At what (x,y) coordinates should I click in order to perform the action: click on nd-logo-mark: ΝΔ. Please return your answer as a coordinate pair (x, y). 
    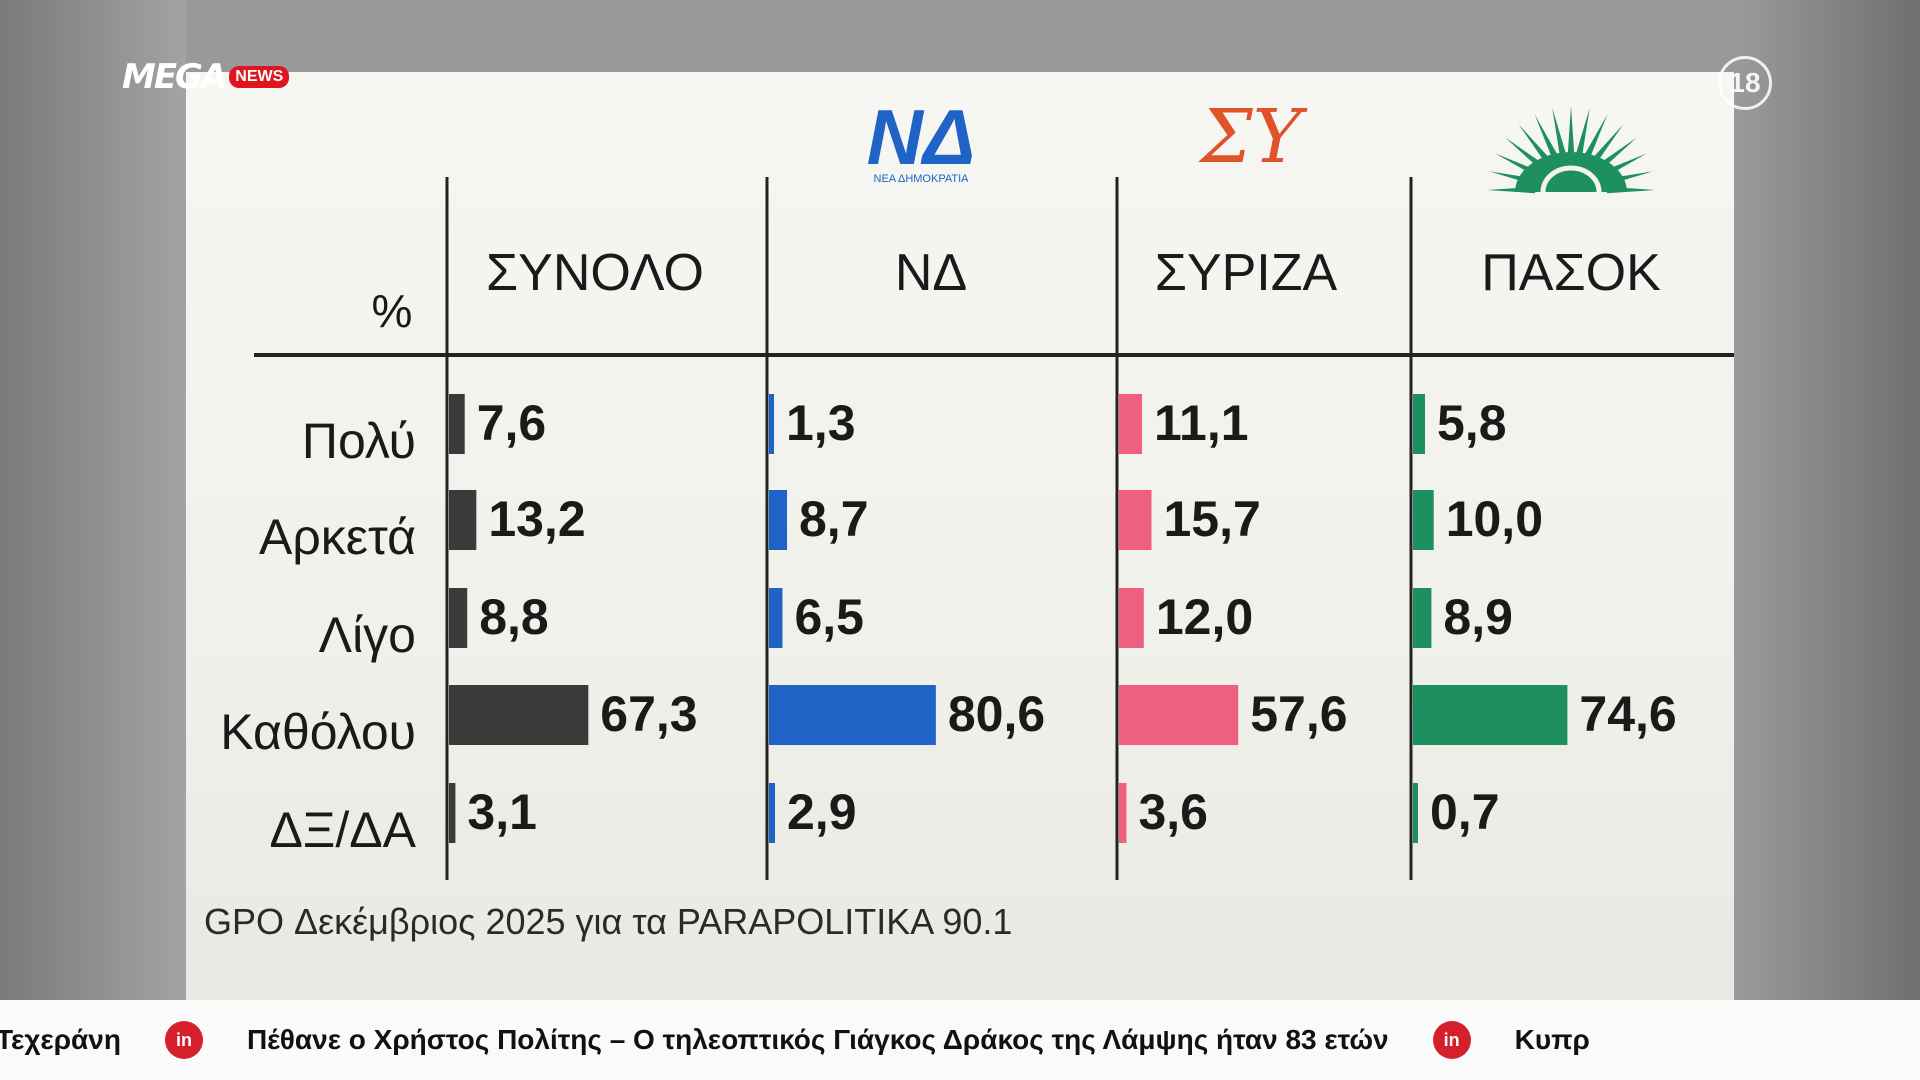
    Looking at the image, I should click on (921, 137).